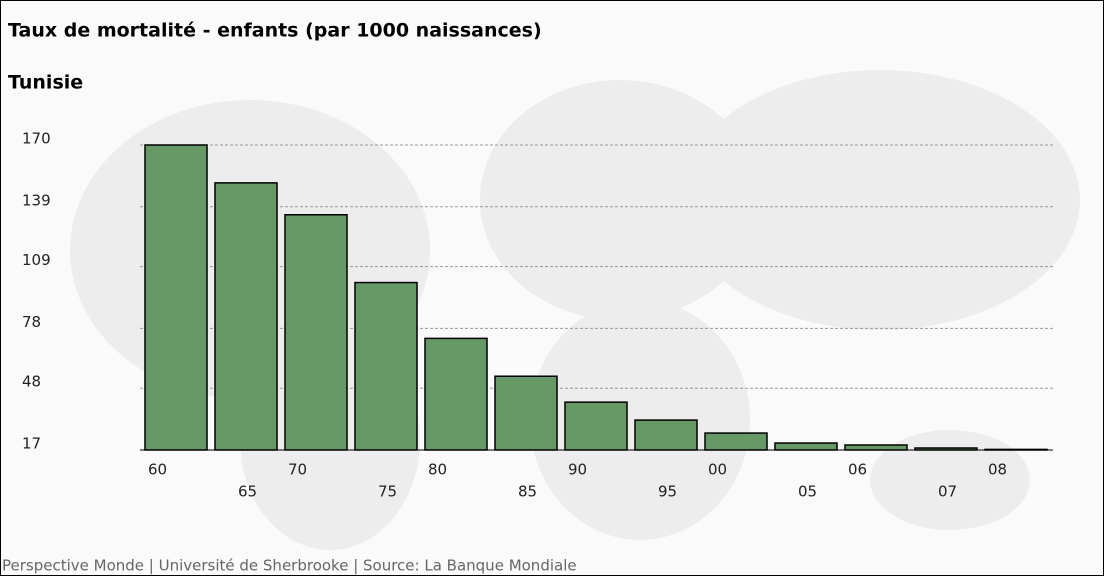 This screenshot has width=1104, height=576. I want to click on x-tick-label: 05, so click(807, 492).